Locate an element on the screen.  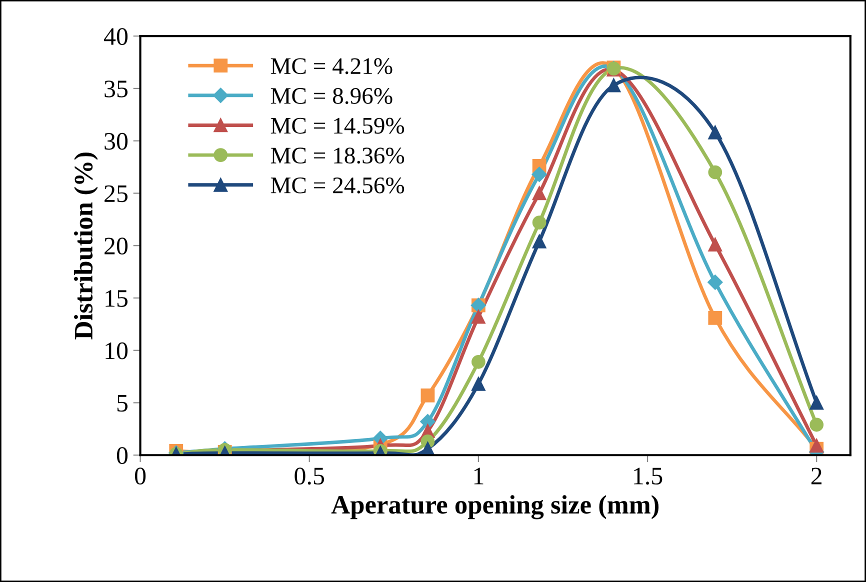
y-tick-label: 30 is located at coordinates (116, 141).